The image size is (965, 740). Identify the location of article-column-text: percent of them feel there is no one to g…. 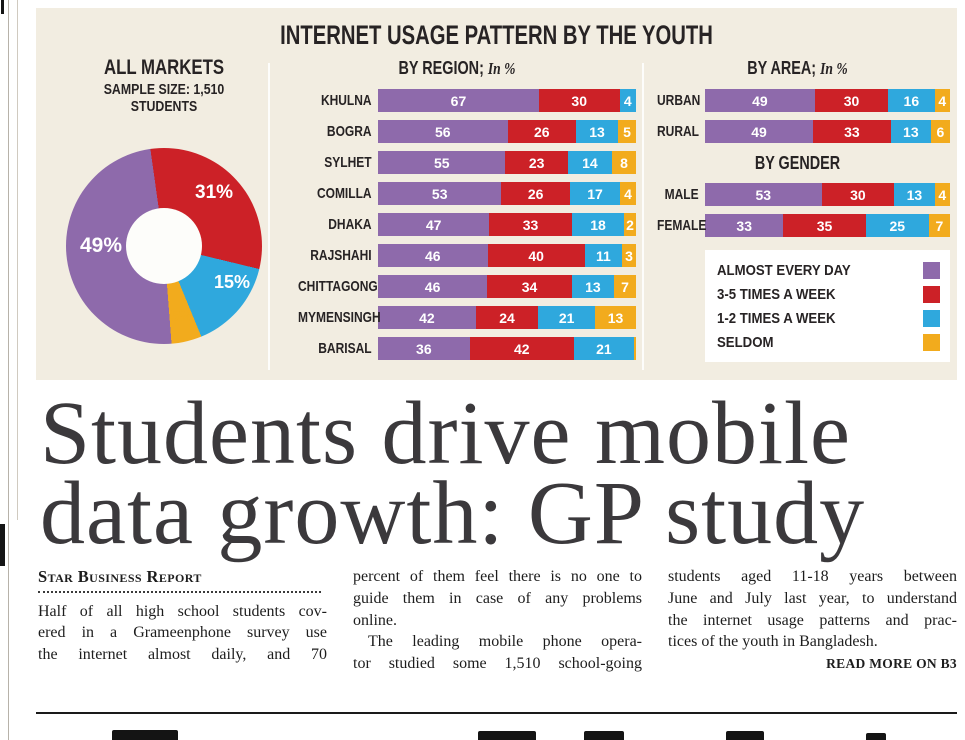
(497, 620).